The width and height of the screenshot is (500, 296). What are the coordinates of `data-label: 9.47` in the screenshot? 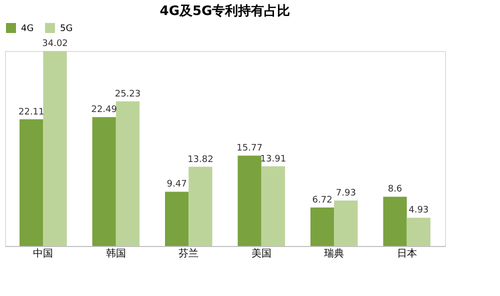 It's located at (176, 185).